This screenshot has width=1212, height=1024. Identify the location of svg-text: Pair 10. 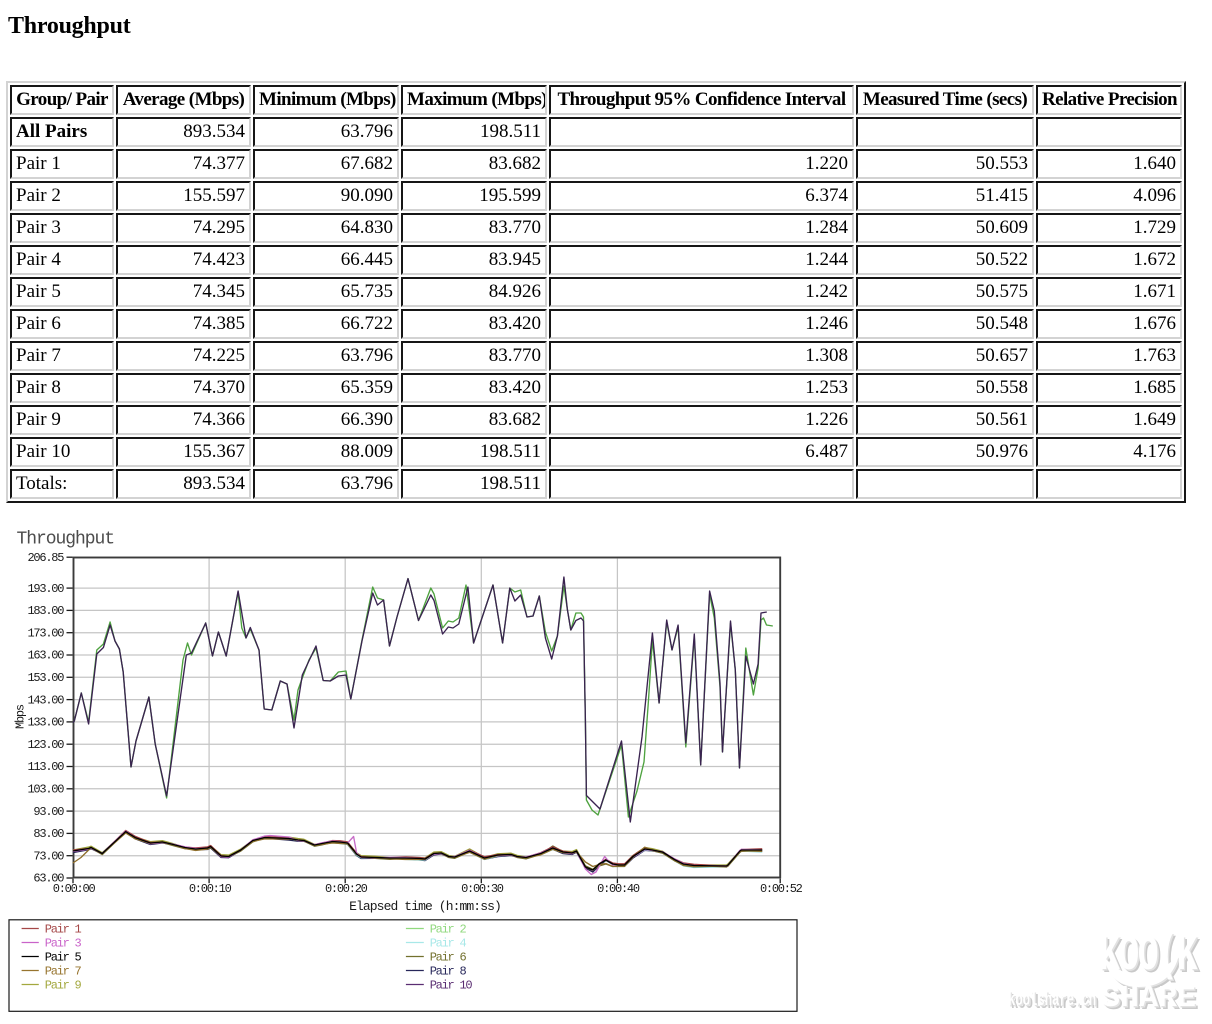
(451, 986).